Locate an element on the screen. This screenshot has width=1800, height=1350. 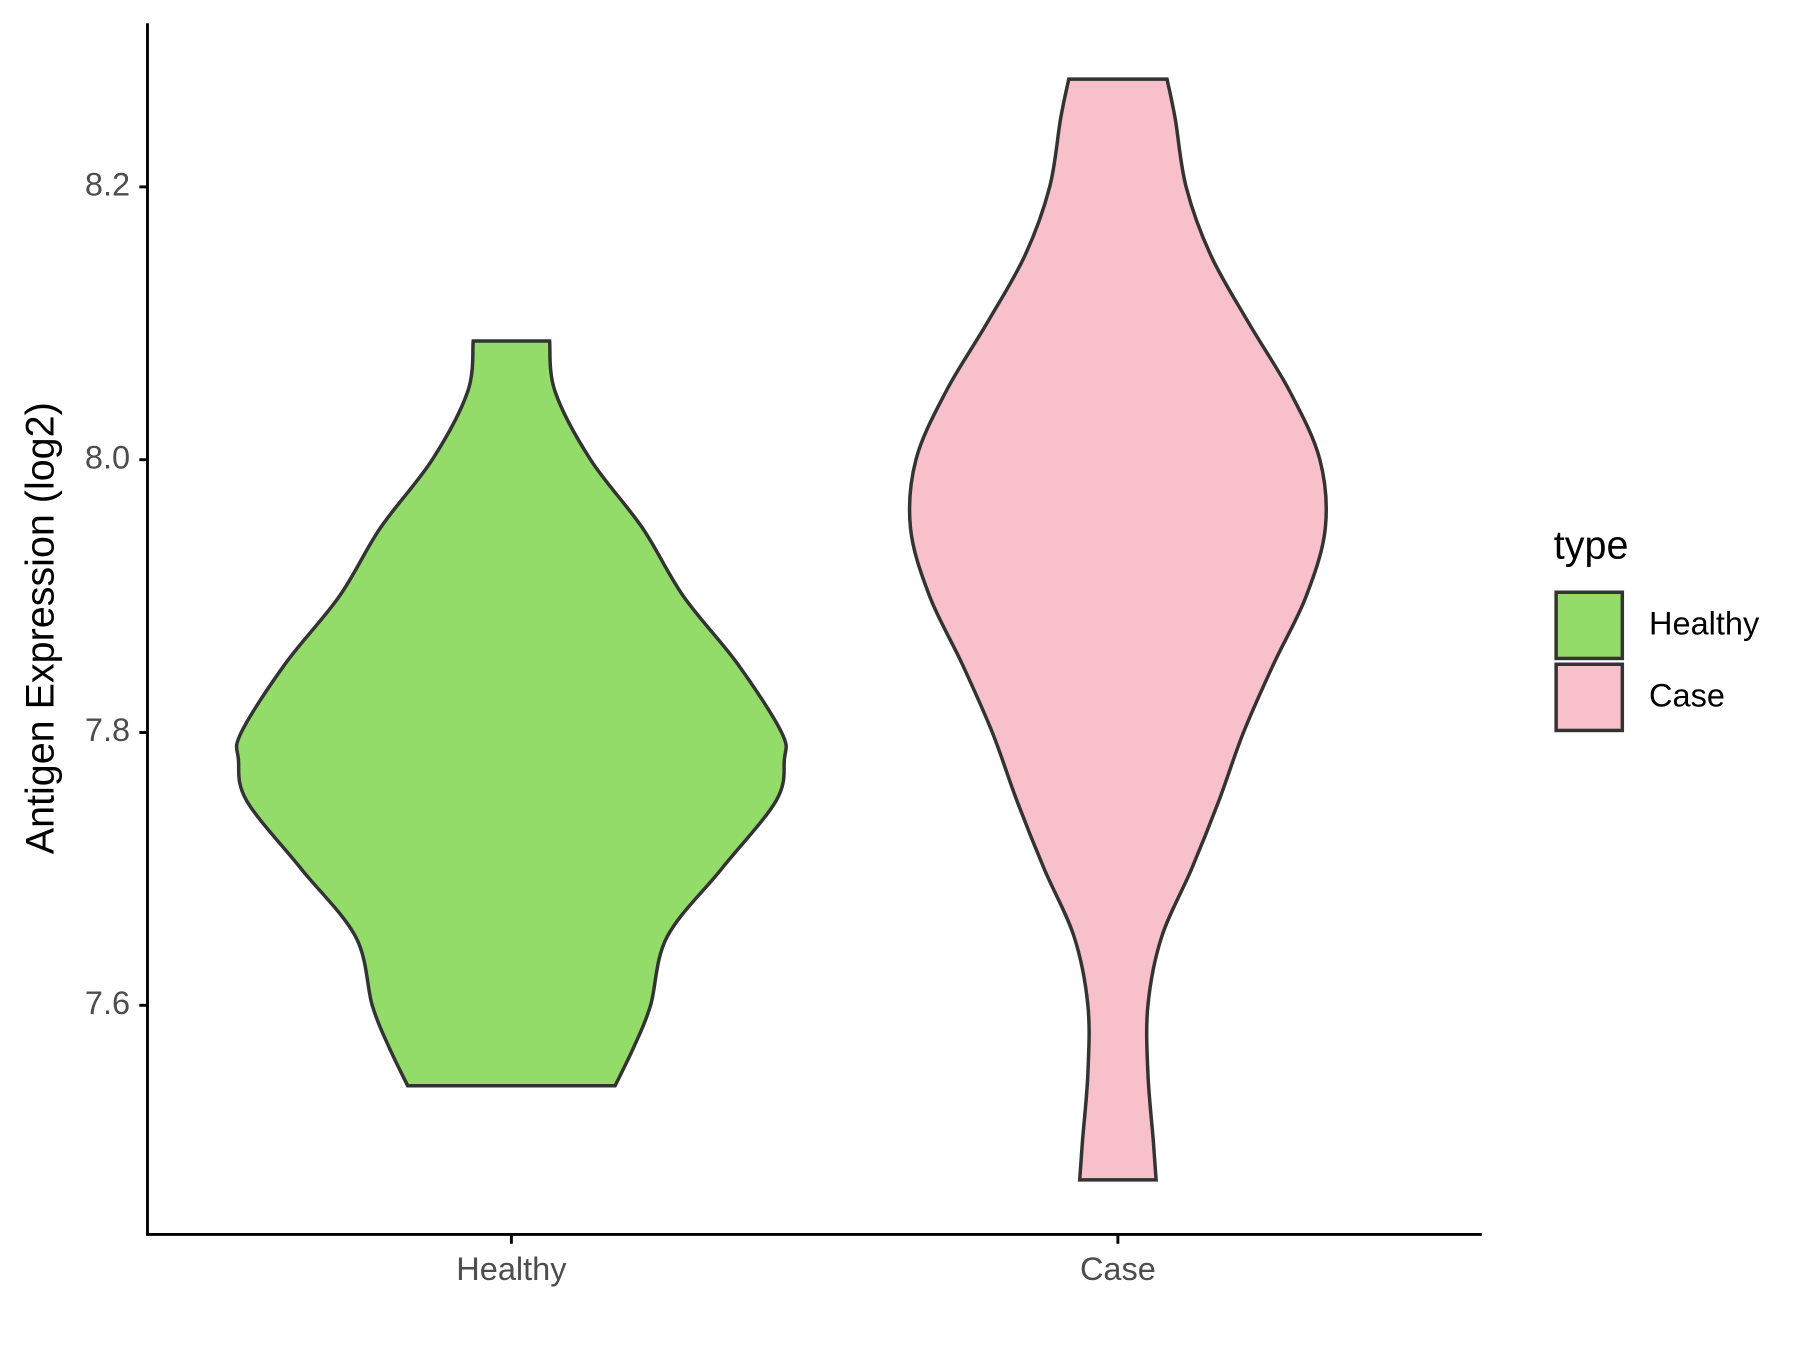
x-tick-label: Healthy is located at coordinates (511, 1269).